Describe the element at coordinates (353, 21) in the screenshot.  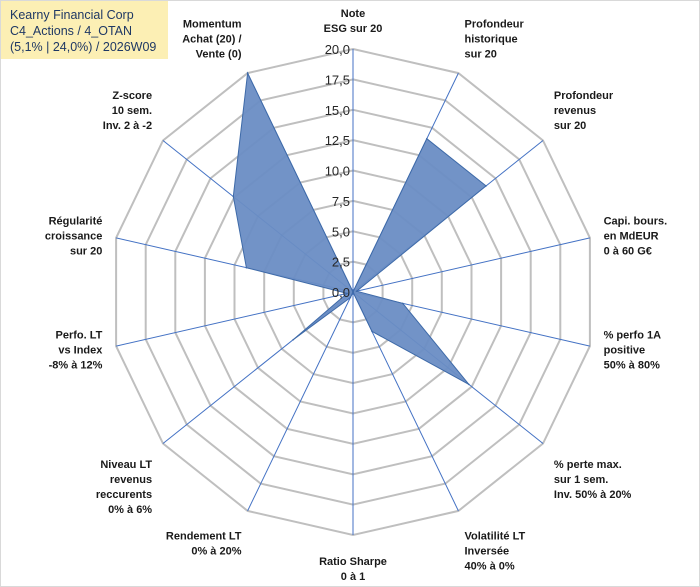
I see `axis-label: Note ESG sur 20` at that location.